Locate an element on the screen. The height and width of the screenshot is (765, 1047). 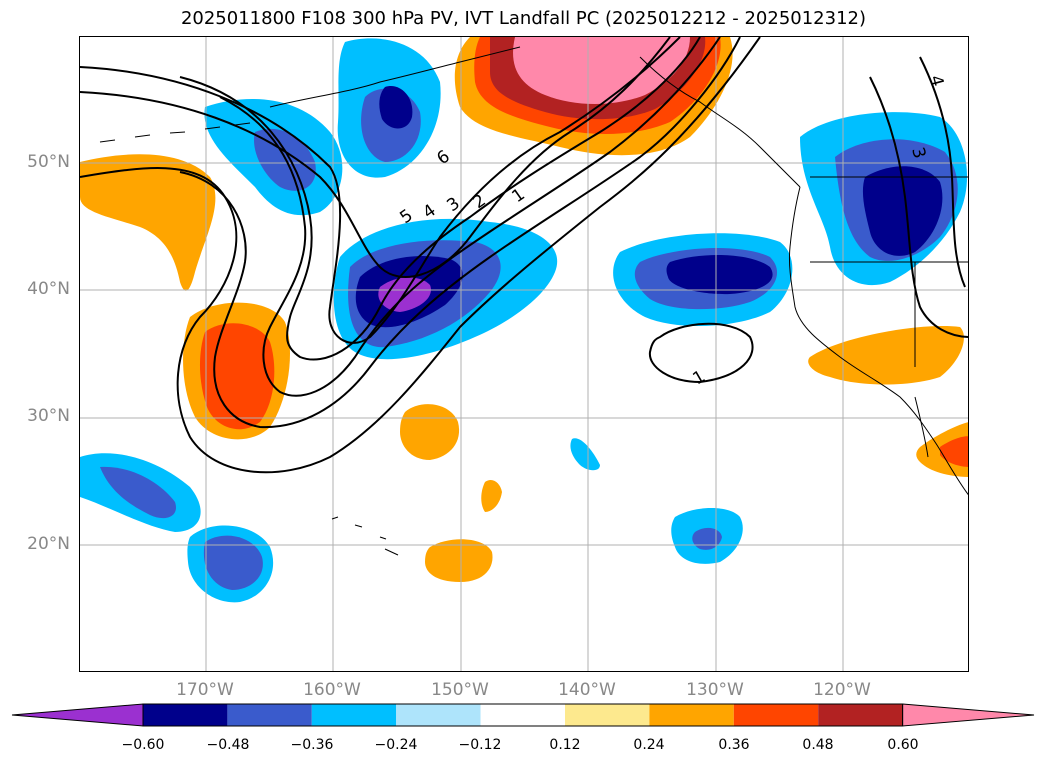
lon-label-130w: 130°W is located at coordinates (715, 690).